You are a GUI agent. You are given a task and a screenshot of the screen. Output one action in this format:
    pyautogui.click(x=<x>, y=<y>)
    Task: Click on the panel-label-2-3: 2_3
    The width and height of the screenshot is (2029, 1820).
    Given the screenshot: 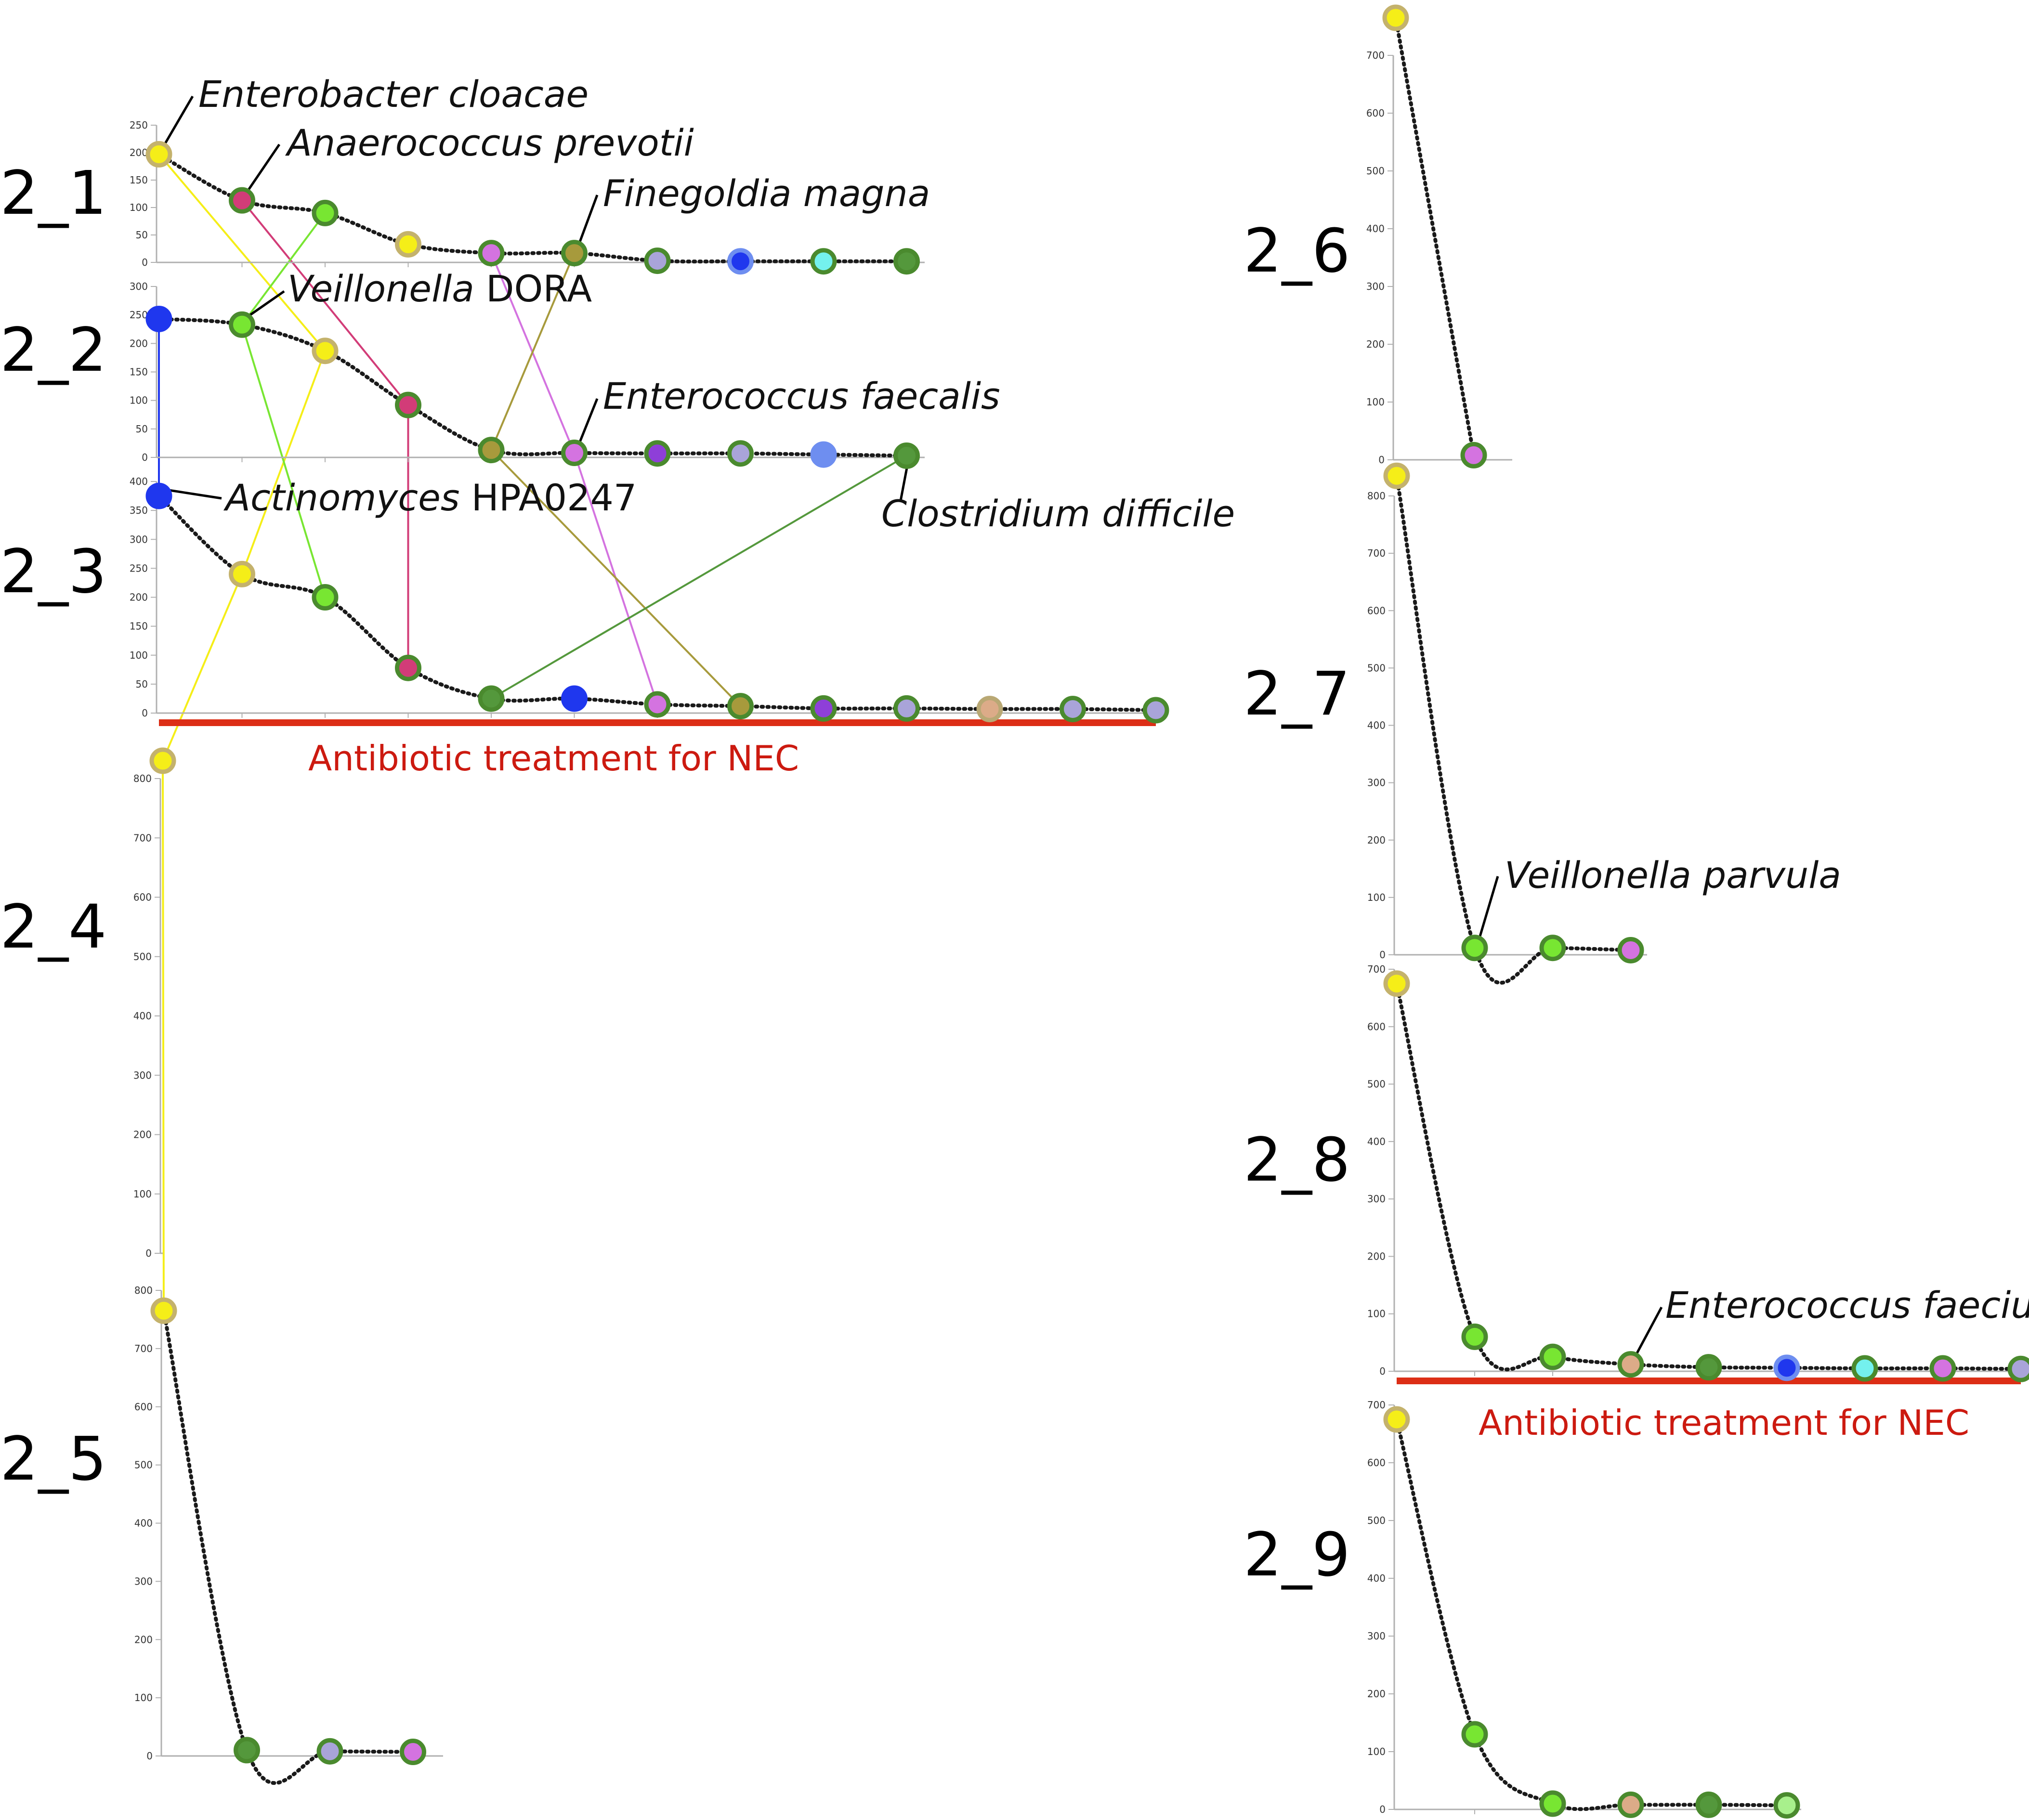 What is the action you would take?
    pyautogui.click(x=54, y=572)
    